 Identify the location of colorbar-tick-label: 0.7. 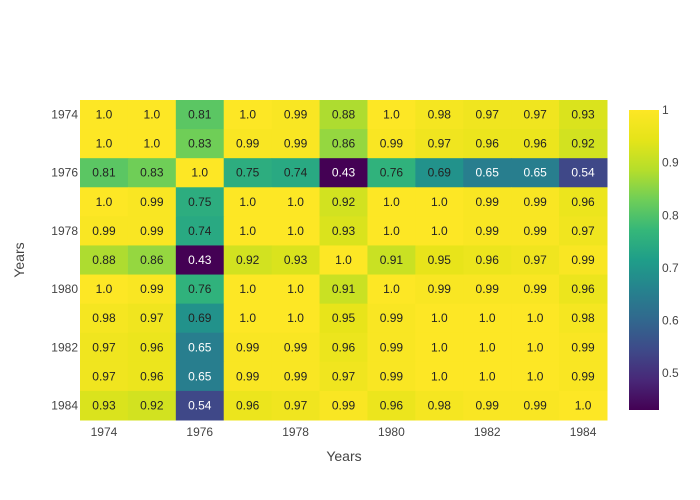
(670, 268).